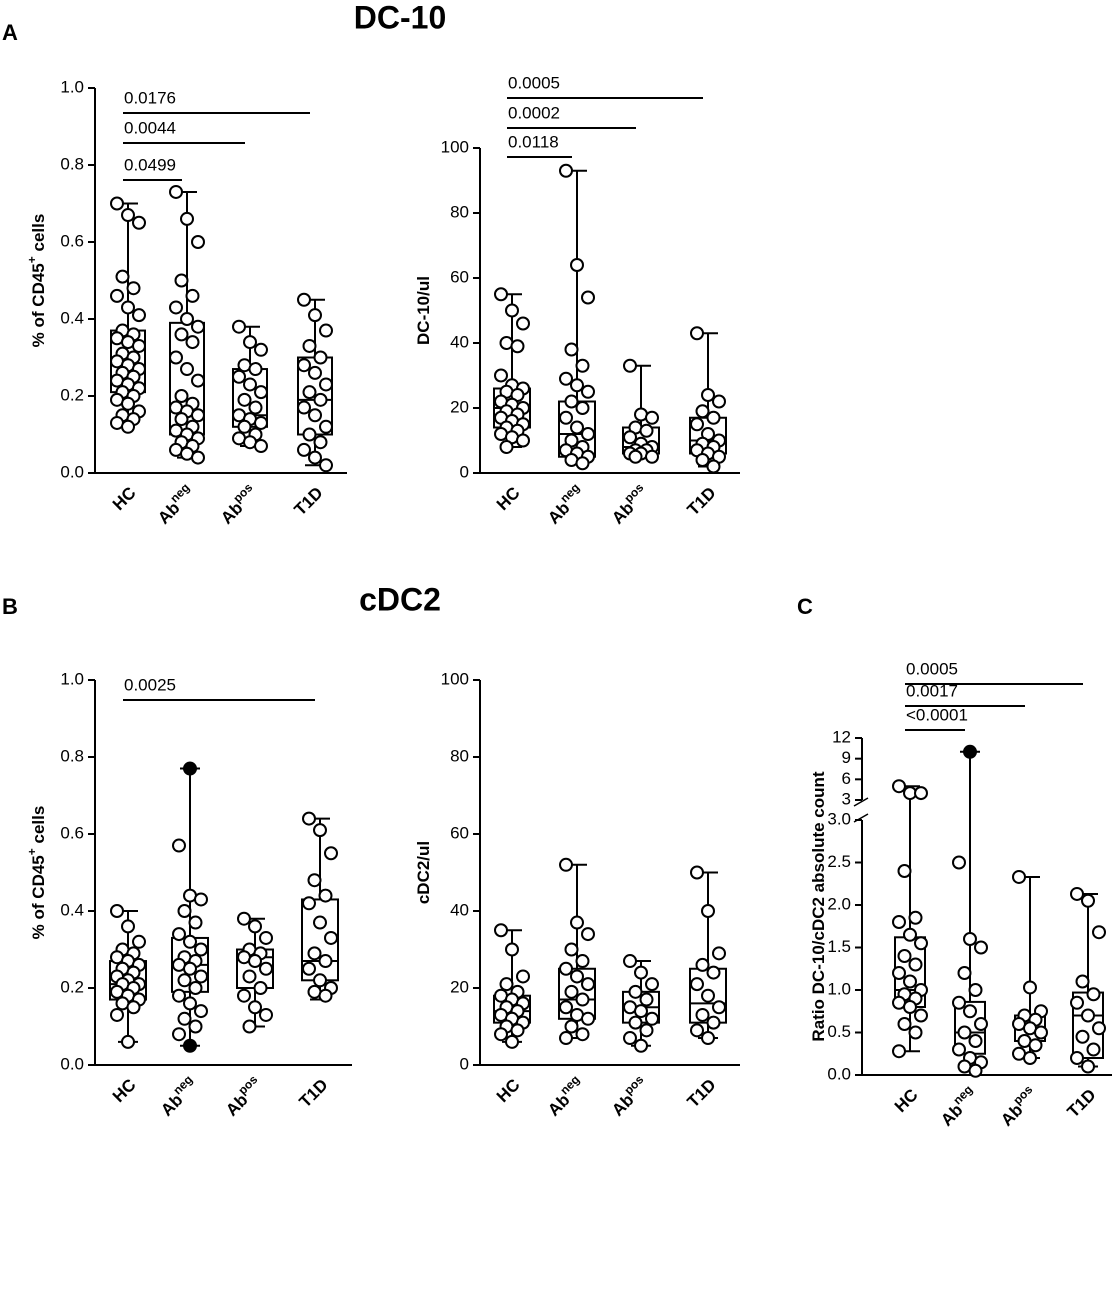 This screenshot has width=1112, height=1305. What do you see at coordinates (10, 606) in the screenshot?
I see `panel-label: B` at bounding box center [10, 606].